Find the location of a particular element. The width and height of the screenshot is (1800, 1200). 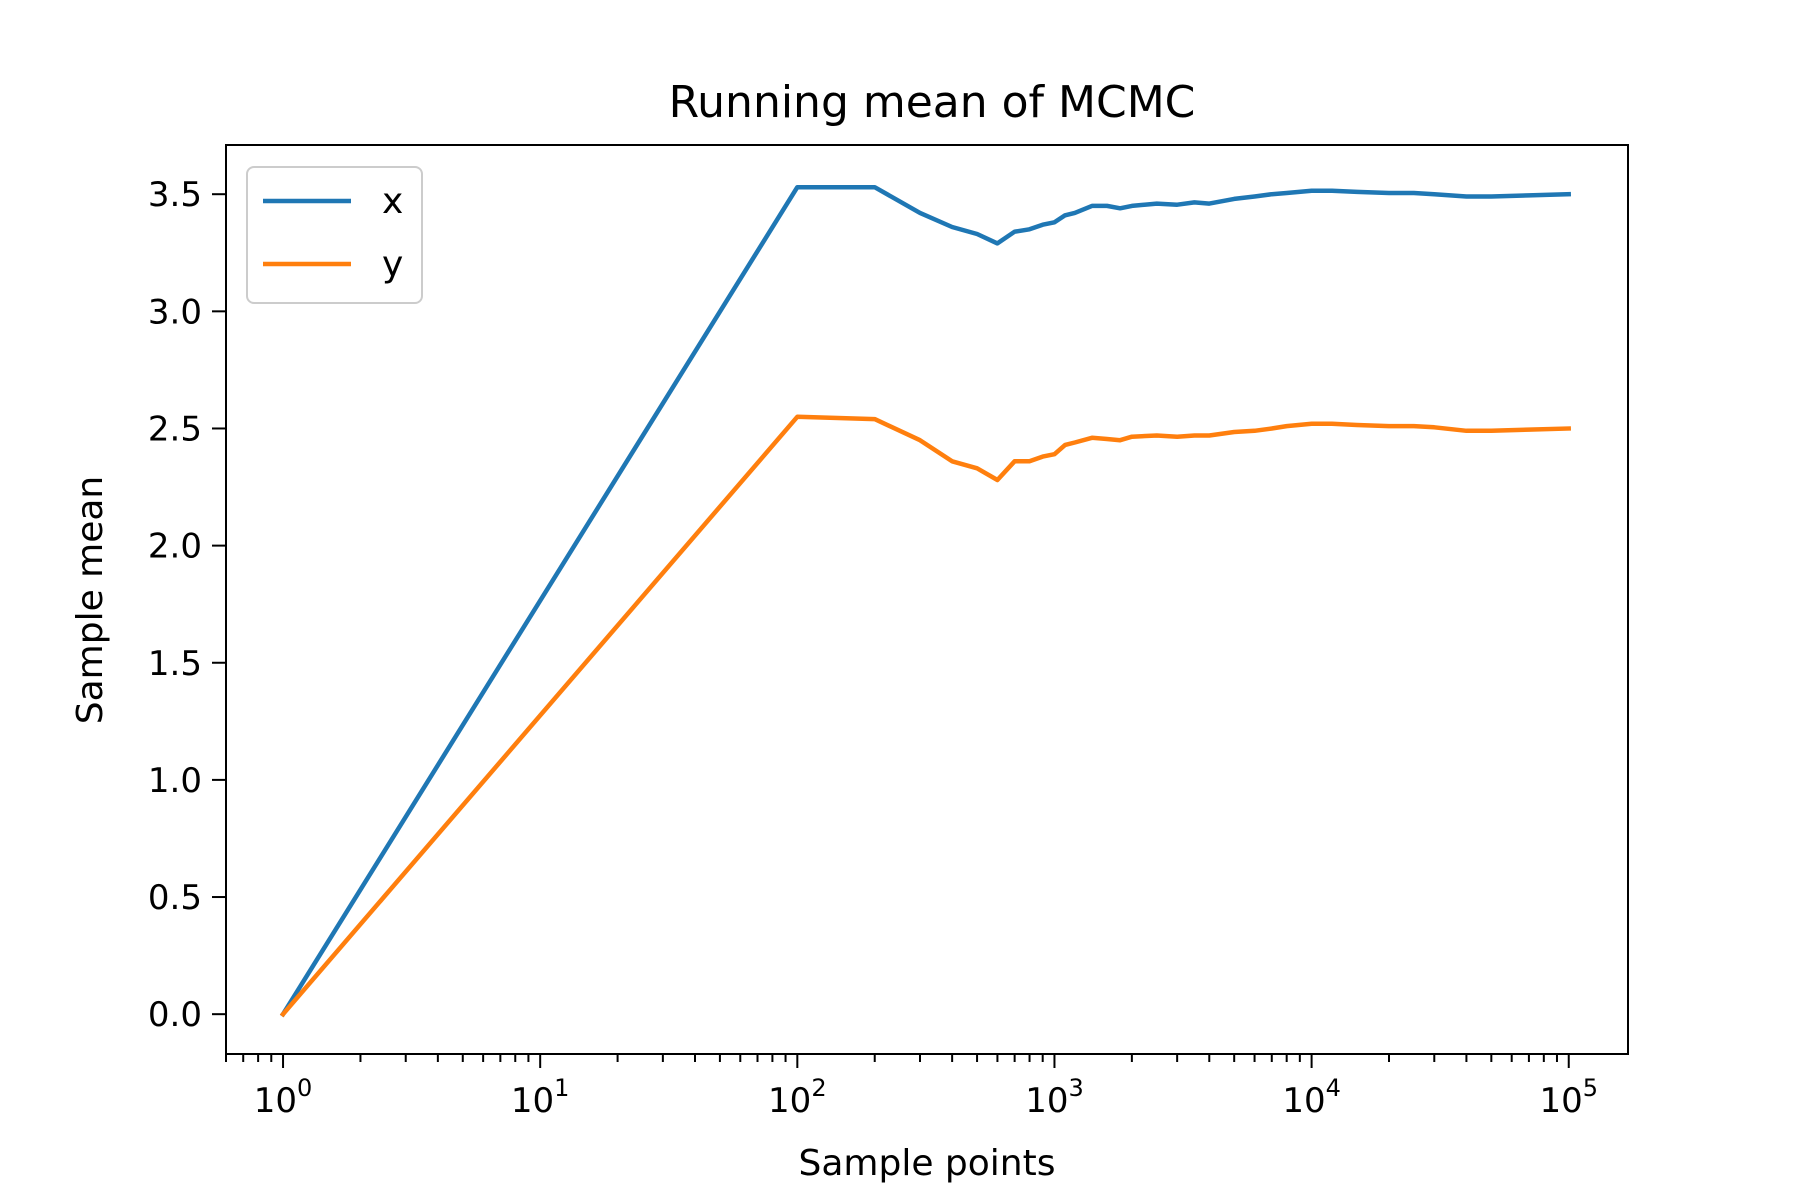

y-axis-label: Sample mean is located at coordinates (90, 600).